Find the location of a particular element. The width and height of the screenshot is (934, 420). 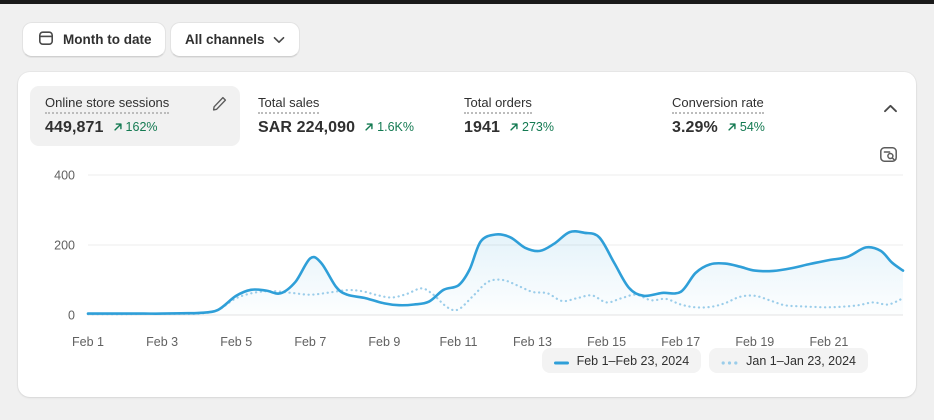

metric-label: Total sales is located at coordinates (289, 104).